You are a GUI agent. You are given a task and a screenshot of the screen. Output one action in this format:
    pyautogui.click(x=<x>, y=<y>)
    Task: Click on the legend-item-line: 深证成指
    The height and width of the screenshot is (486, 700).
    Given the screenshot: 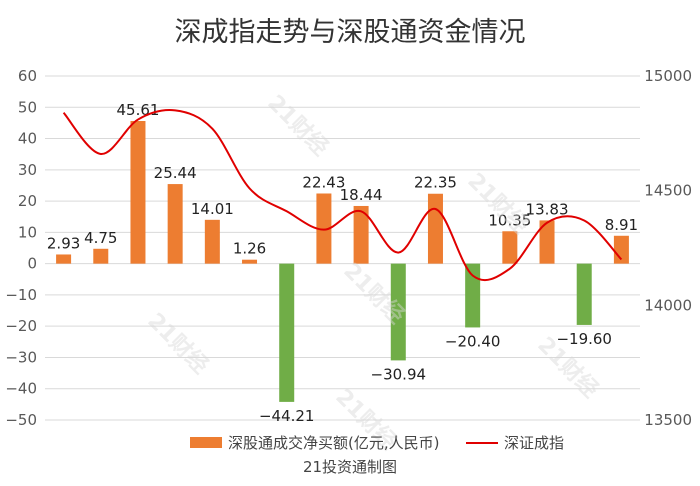 What is the action you would take?
    pyautogui.click(x=515, y=442)
    